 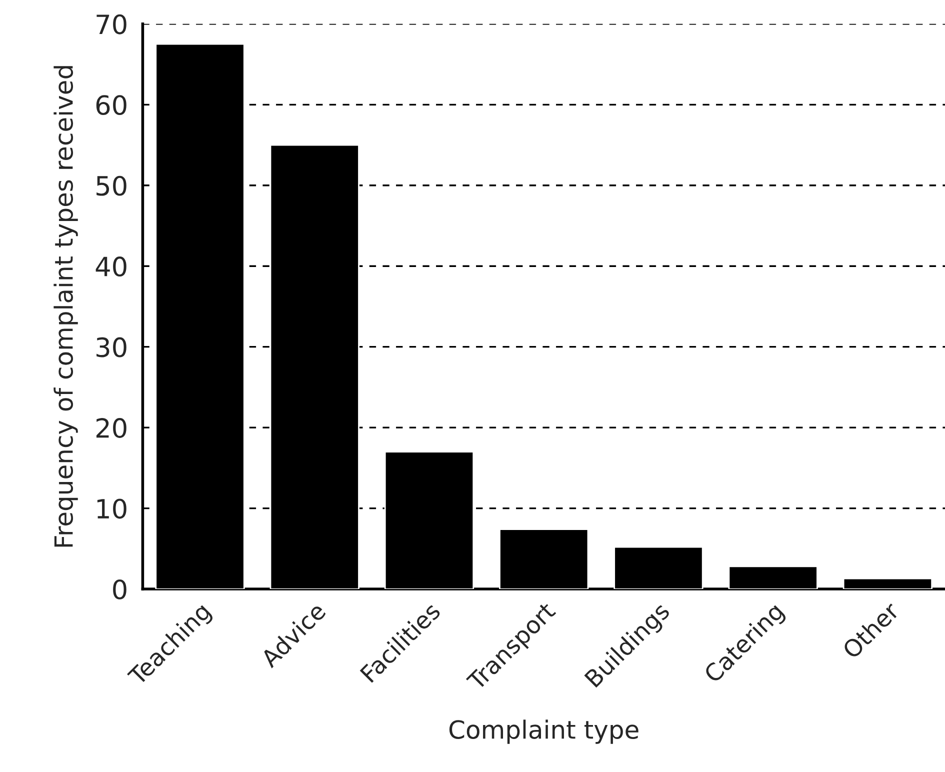 What do you see at coordinates (111, 105) in the screenshot?
I see `y-tick-label: 60` at bounding box center [111, 105].